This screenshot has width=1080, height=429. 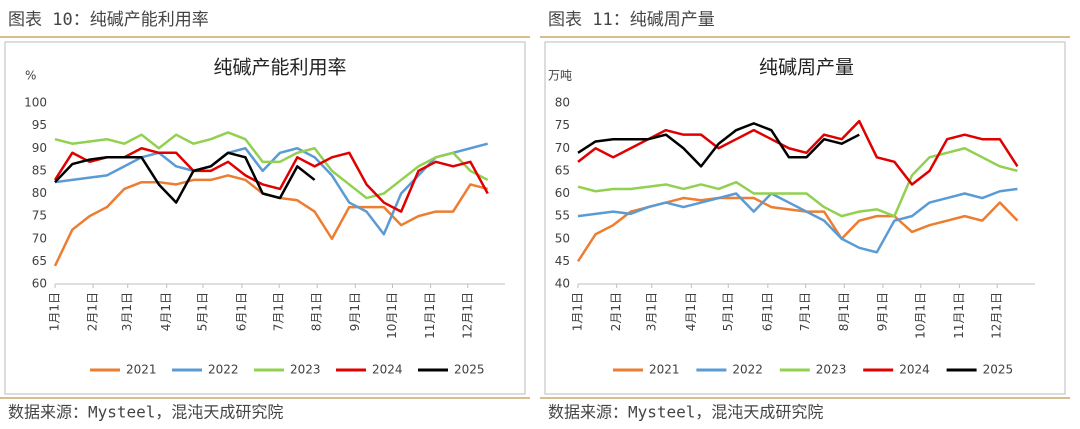 I want to click on y-tick-label: 85, so click(x=39, y=170).